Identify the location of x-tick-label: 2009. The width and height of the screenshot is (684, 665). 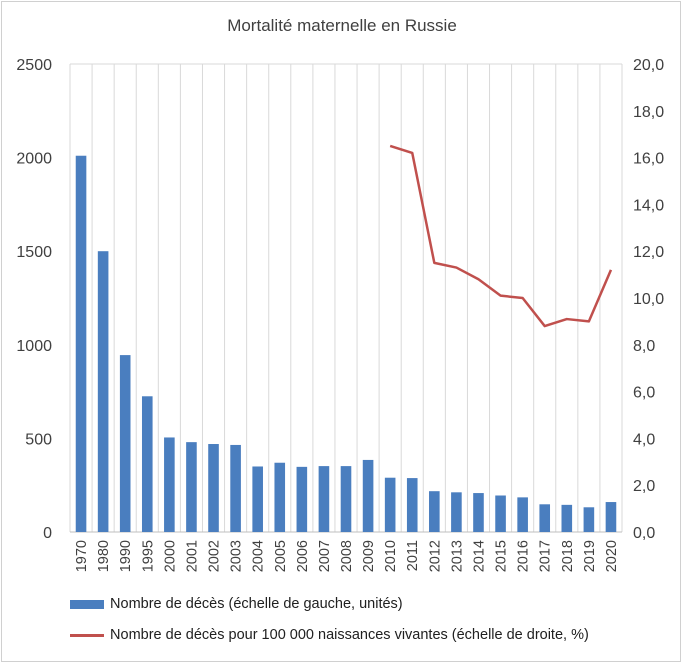
(369, 556).